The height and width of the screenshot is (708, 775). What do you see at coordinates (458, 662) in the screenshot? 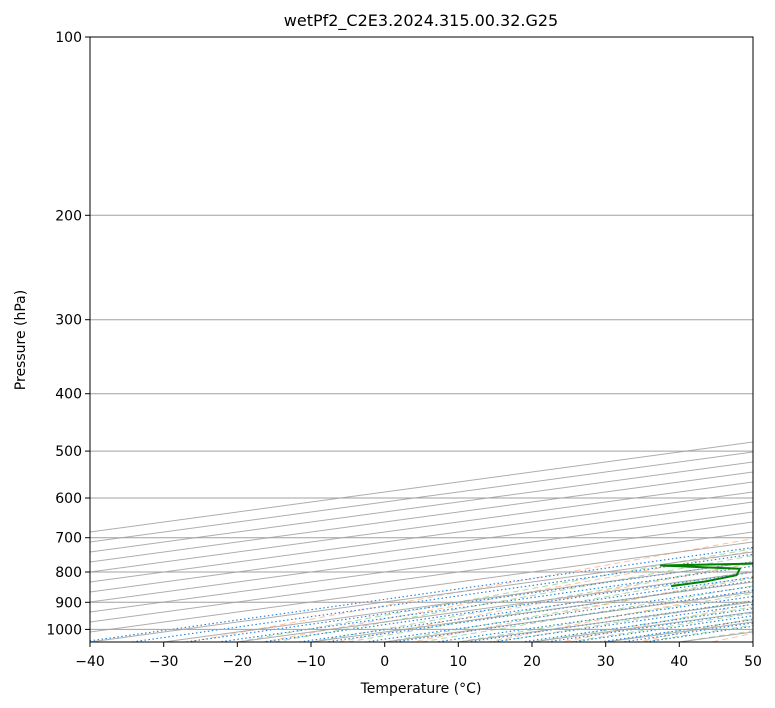
I see `x-tick-label: 10` at bounding box center [458, 662].